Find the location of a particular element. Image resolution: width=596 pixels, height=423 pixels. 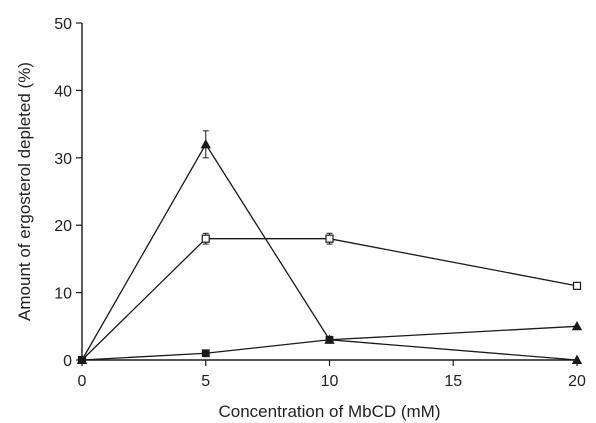

x-axis-label: Concentration of MbCD (mM) is located at coordinates (329, 411).